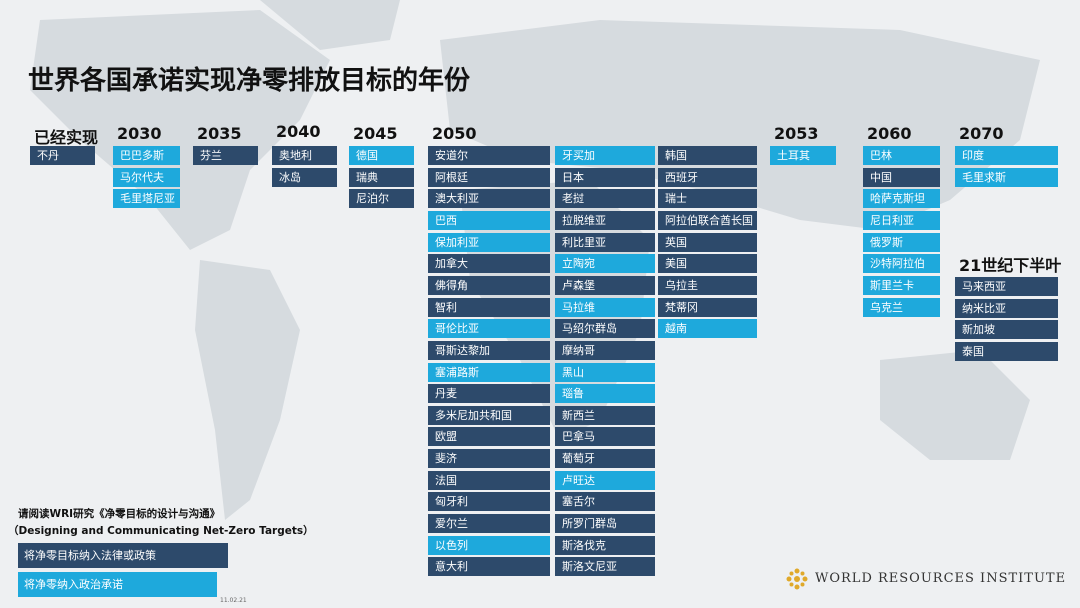 This screenshot has height=608, width=1080. I want to click on country-box: 斯里兰卡, so click(901, 285).